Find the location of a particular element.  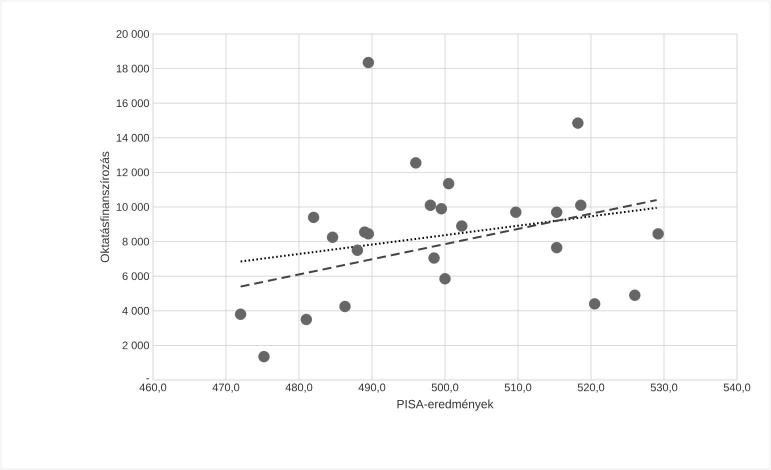

x-tick-label: 510,0 is located at coordinates (518, 388).